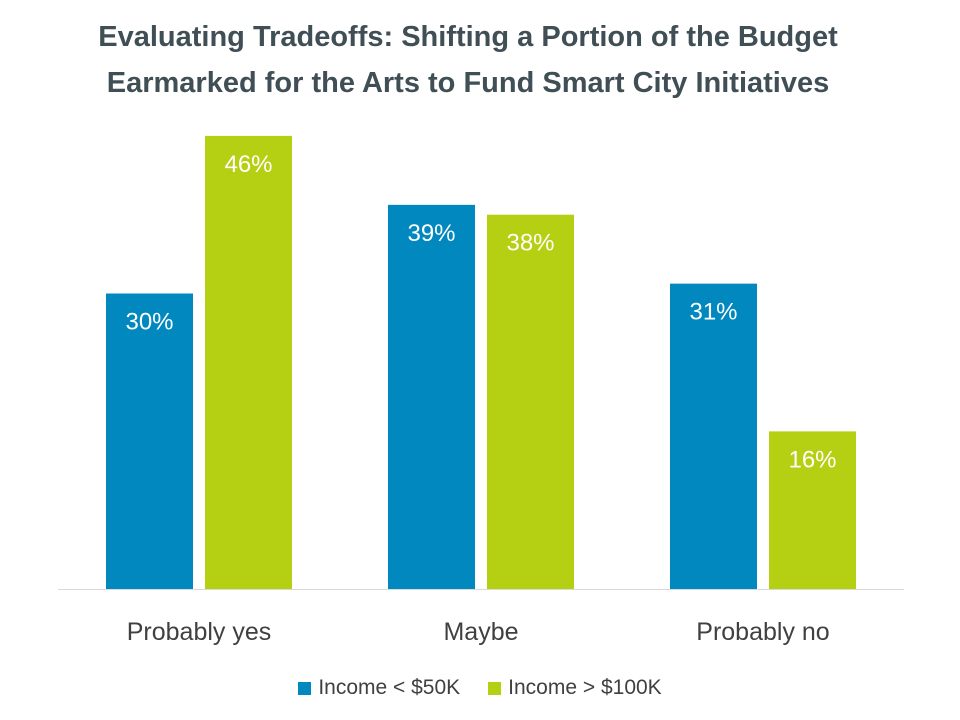 Image resolution: width=960 pixels, height=720 pixels. What do you see at coordinates (389, 687) in the screenshot?
I see `legend-label-income-under-50k: Income < $50K` at bounding box center [389, 687].